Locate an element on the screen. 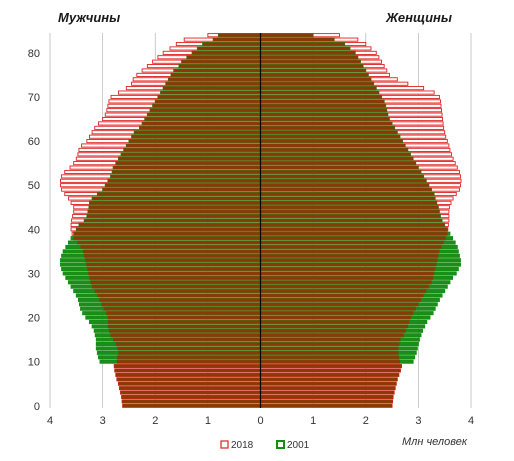  legend: 2018 2001 is located at coordinates (265, 445).